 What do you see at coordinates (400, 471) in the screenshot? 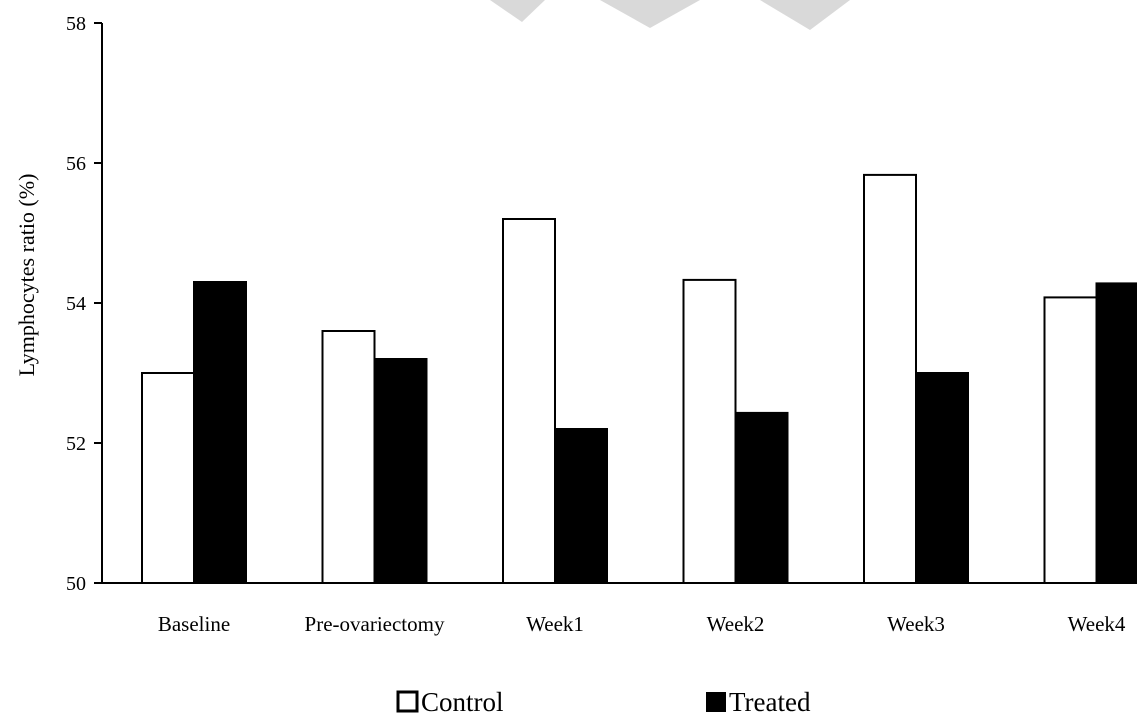
I see `bar-treated-pre-ovariectomy` at bounding box center [400, 471].